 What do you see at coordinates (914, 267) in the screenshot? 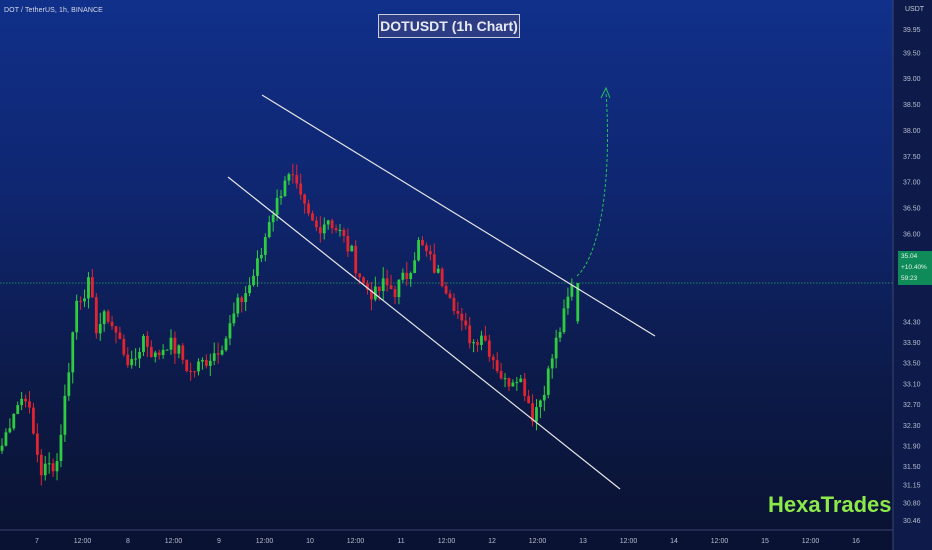
I see `current-price-change: +10.40%` at bounding box center [914, 267].